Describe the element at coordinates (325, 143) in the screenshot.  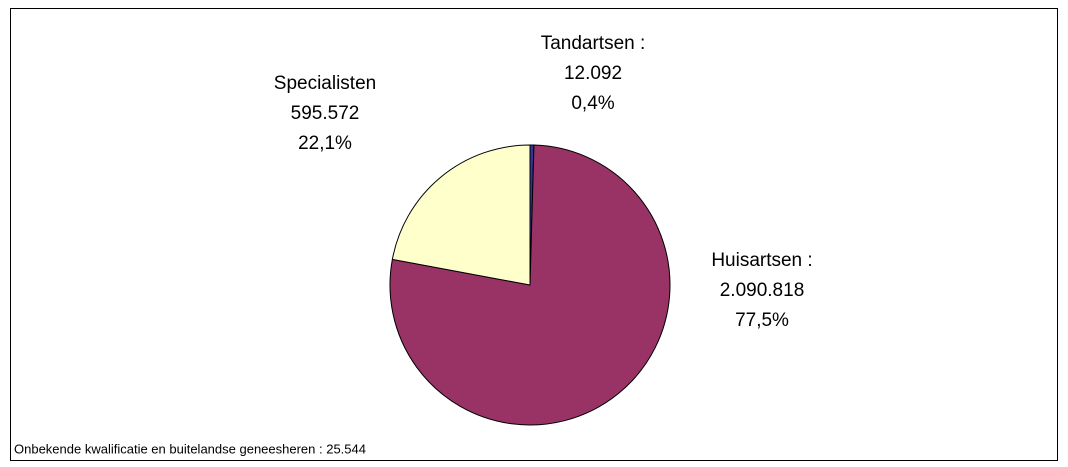
I see `slice-percentage-label: 22,1%` at that location.